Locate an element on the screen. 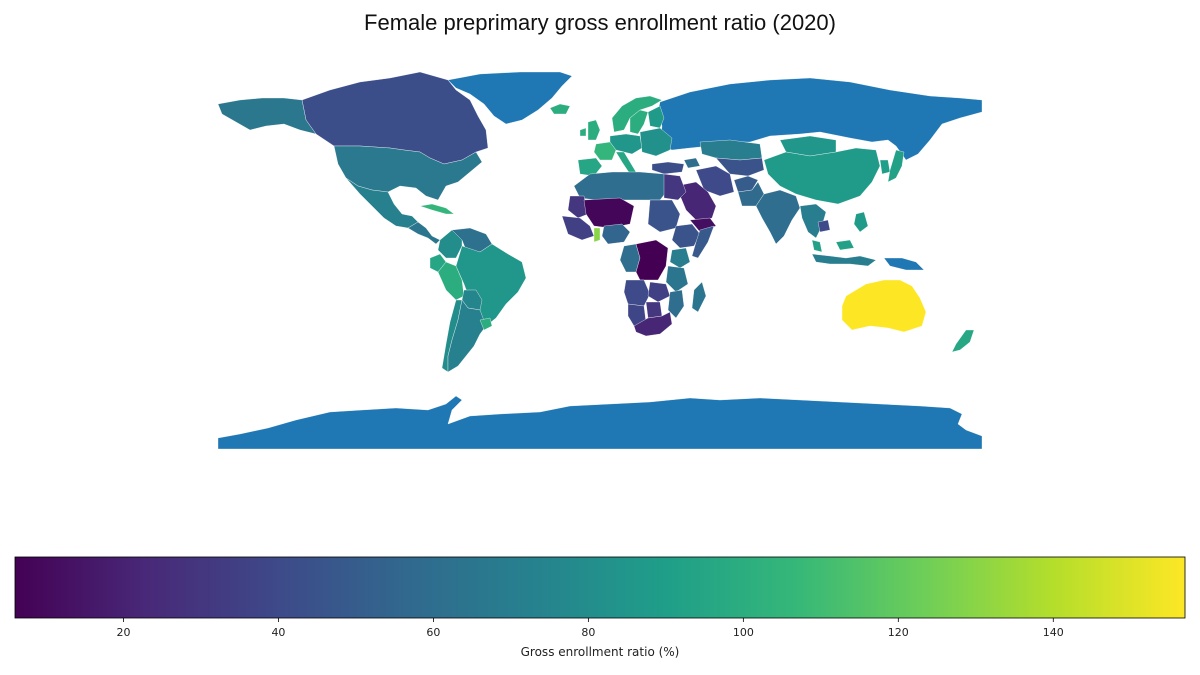 The height and width of the screenshot is (675, 1200). region-mozambique is located at coordinates (676, 304).